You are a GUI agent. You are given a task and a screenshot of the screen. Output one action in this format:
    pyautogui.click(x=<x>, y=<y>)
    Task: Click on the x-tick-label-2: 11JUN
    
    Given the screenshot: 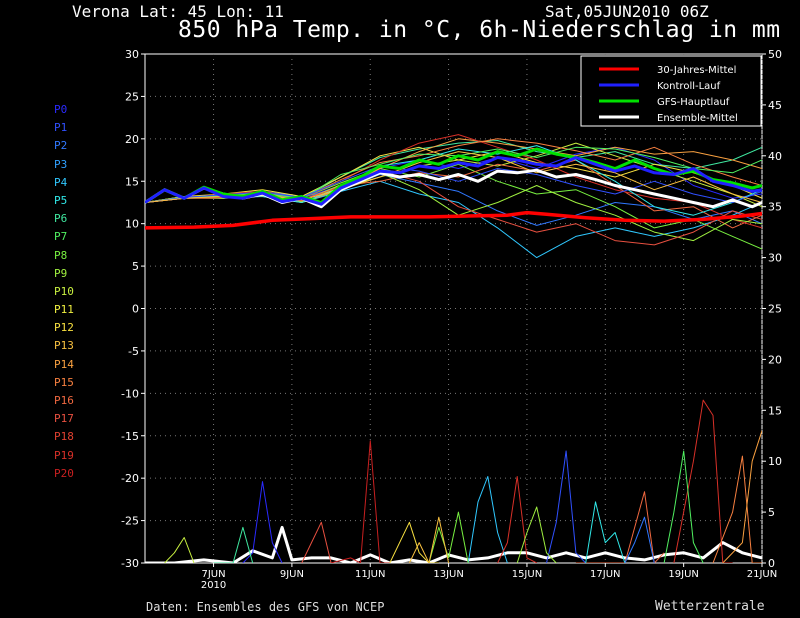 What is the action you would take?
    pyautogui.click(x=370, y=574)
    